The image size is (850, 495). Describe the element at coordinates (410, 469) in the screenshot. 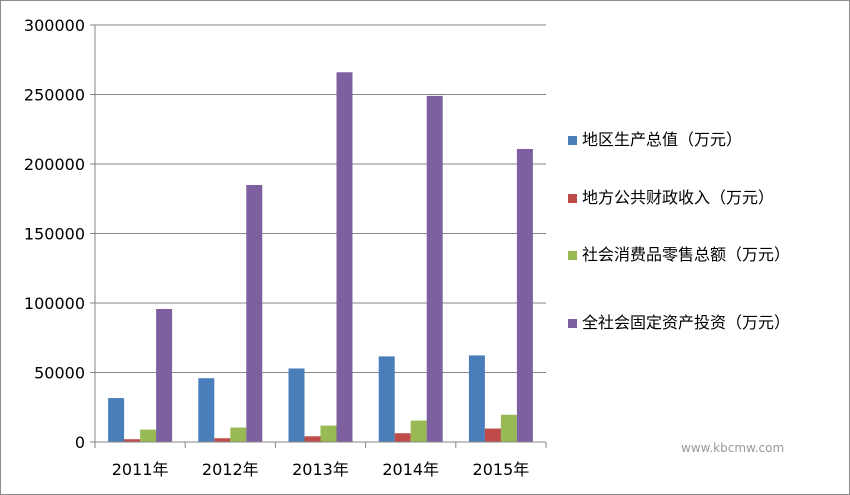

I see `x-tick-label: 2014年` at that location.